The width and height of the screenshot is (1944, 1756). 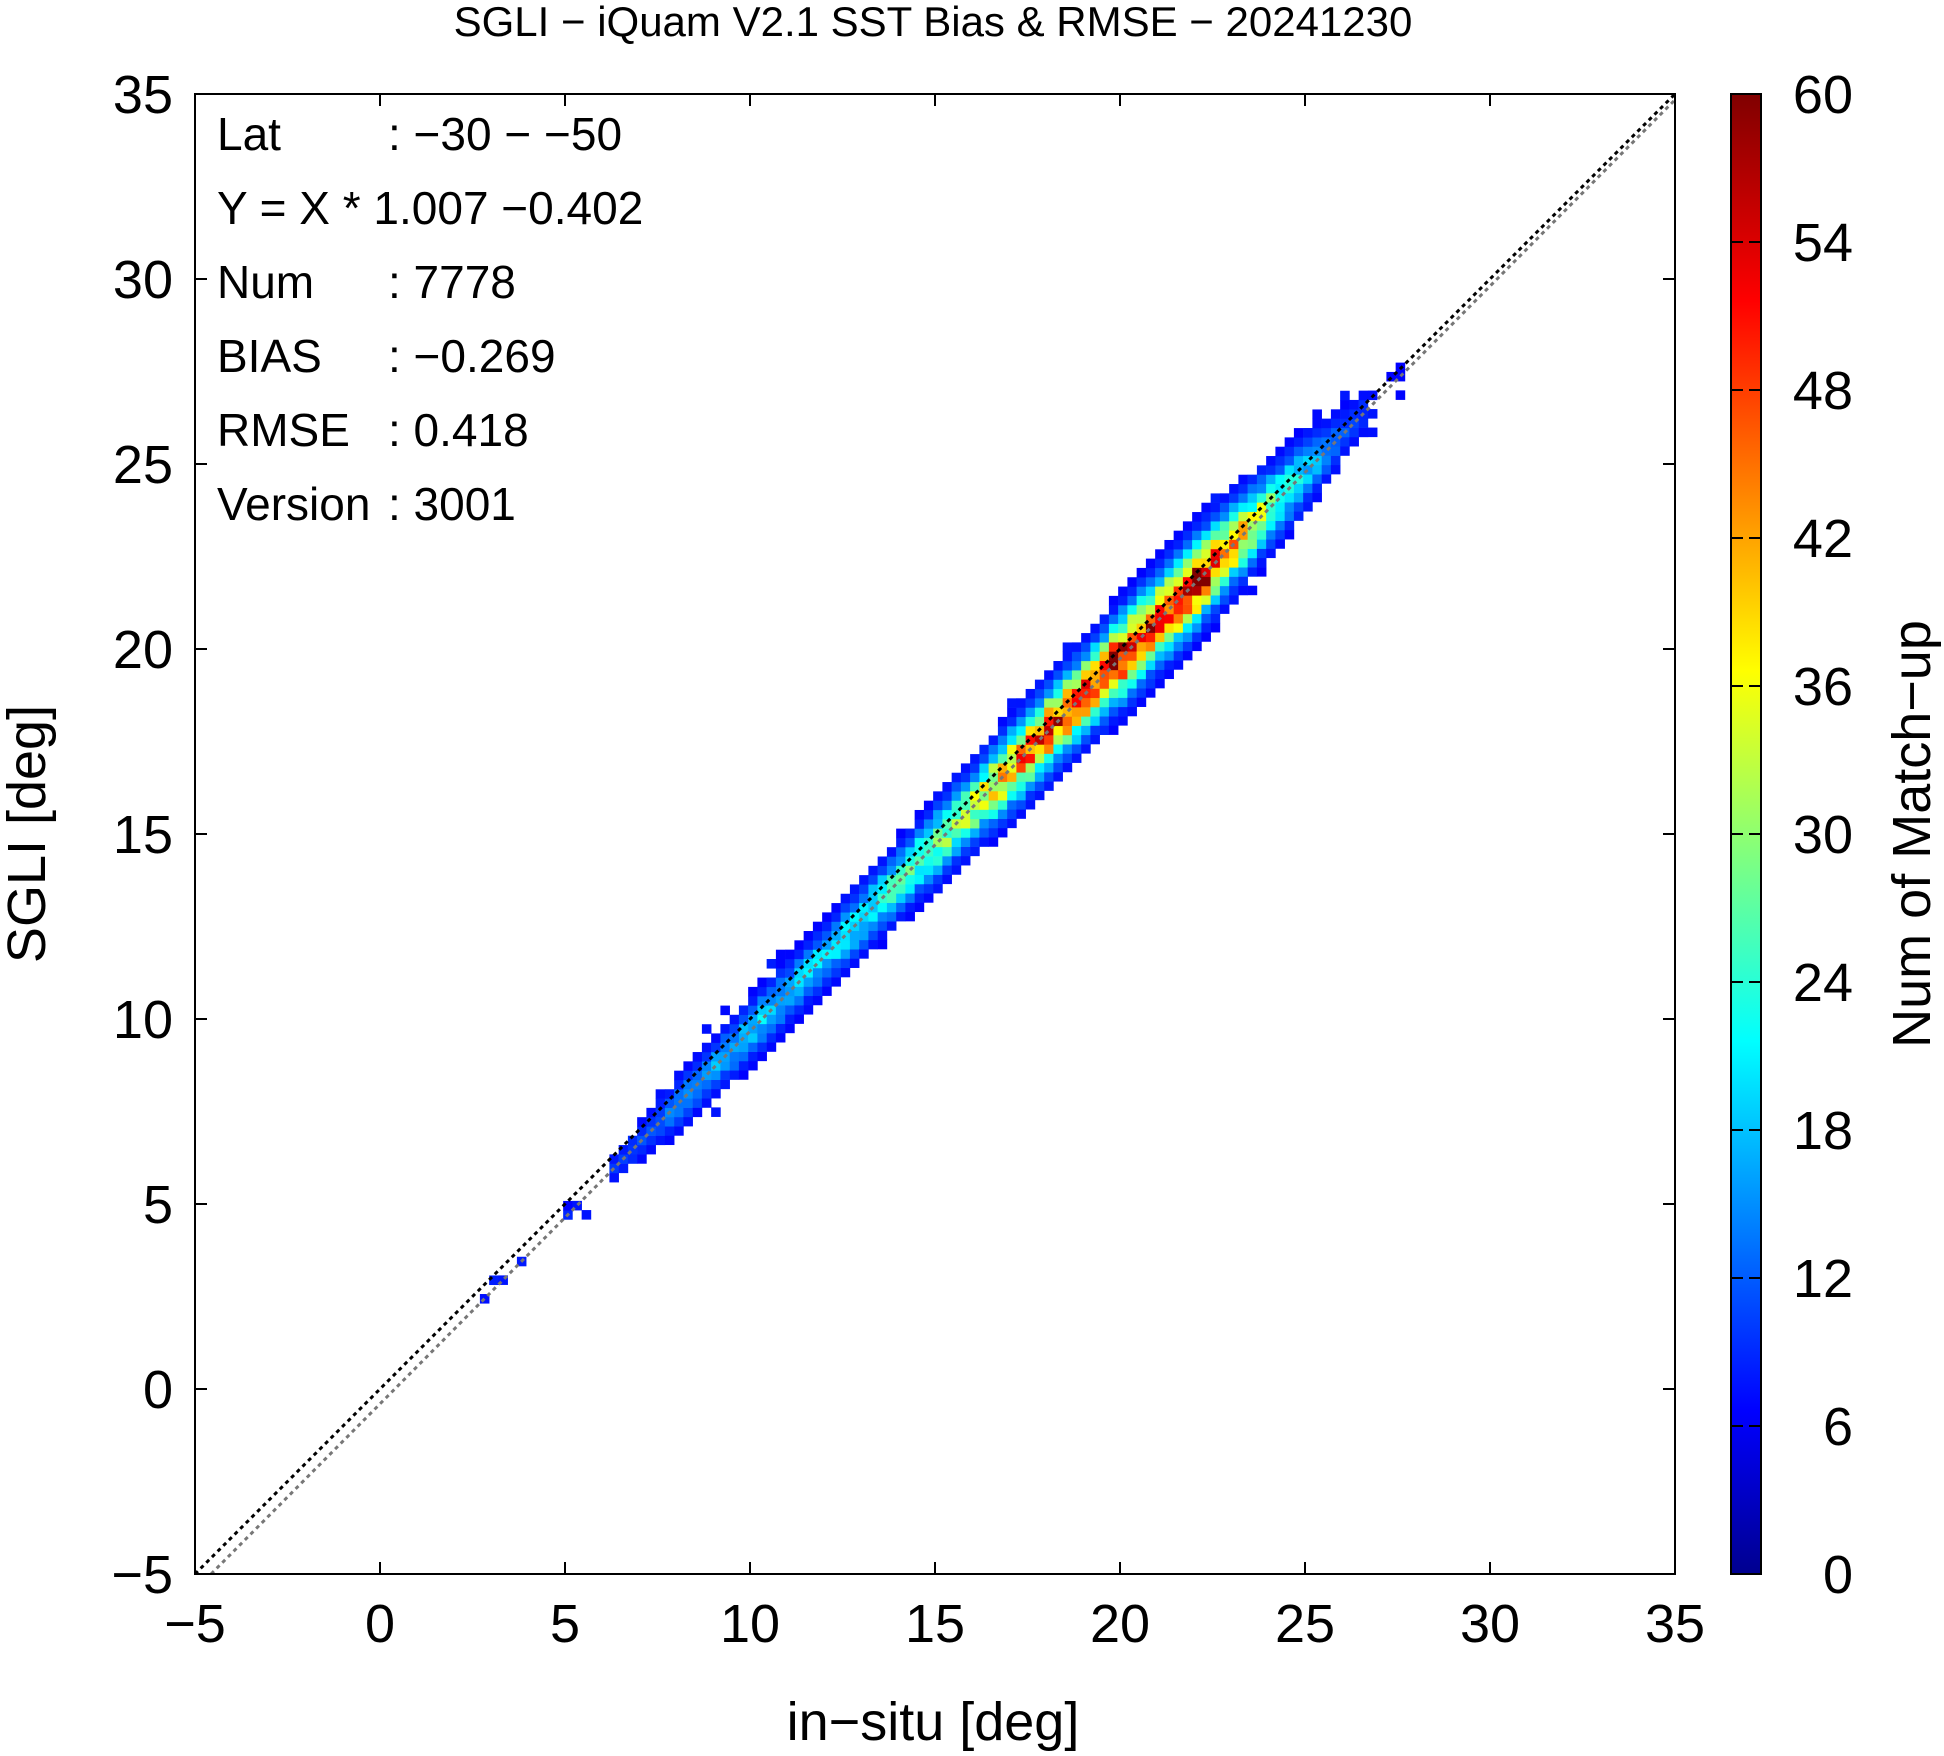 I want to click on colorbar-tick-label: 12, so click(x=1823, y=1279).